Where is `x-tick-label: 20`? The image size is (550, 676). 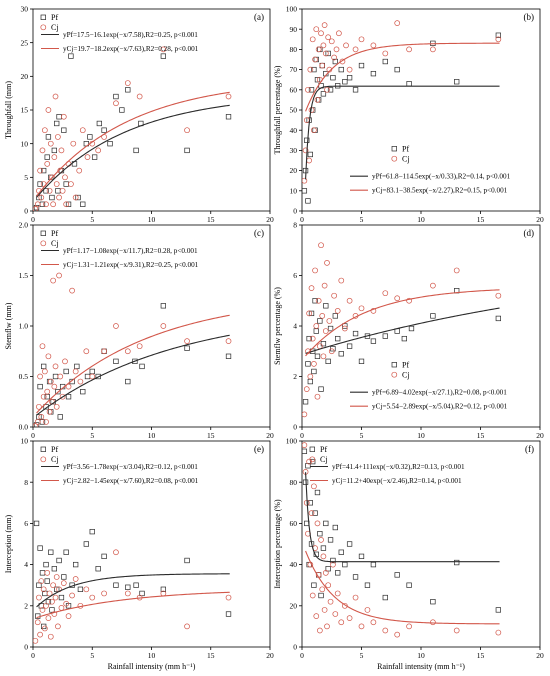
x-tick-label: 20 is located at coordinates (540, 435).